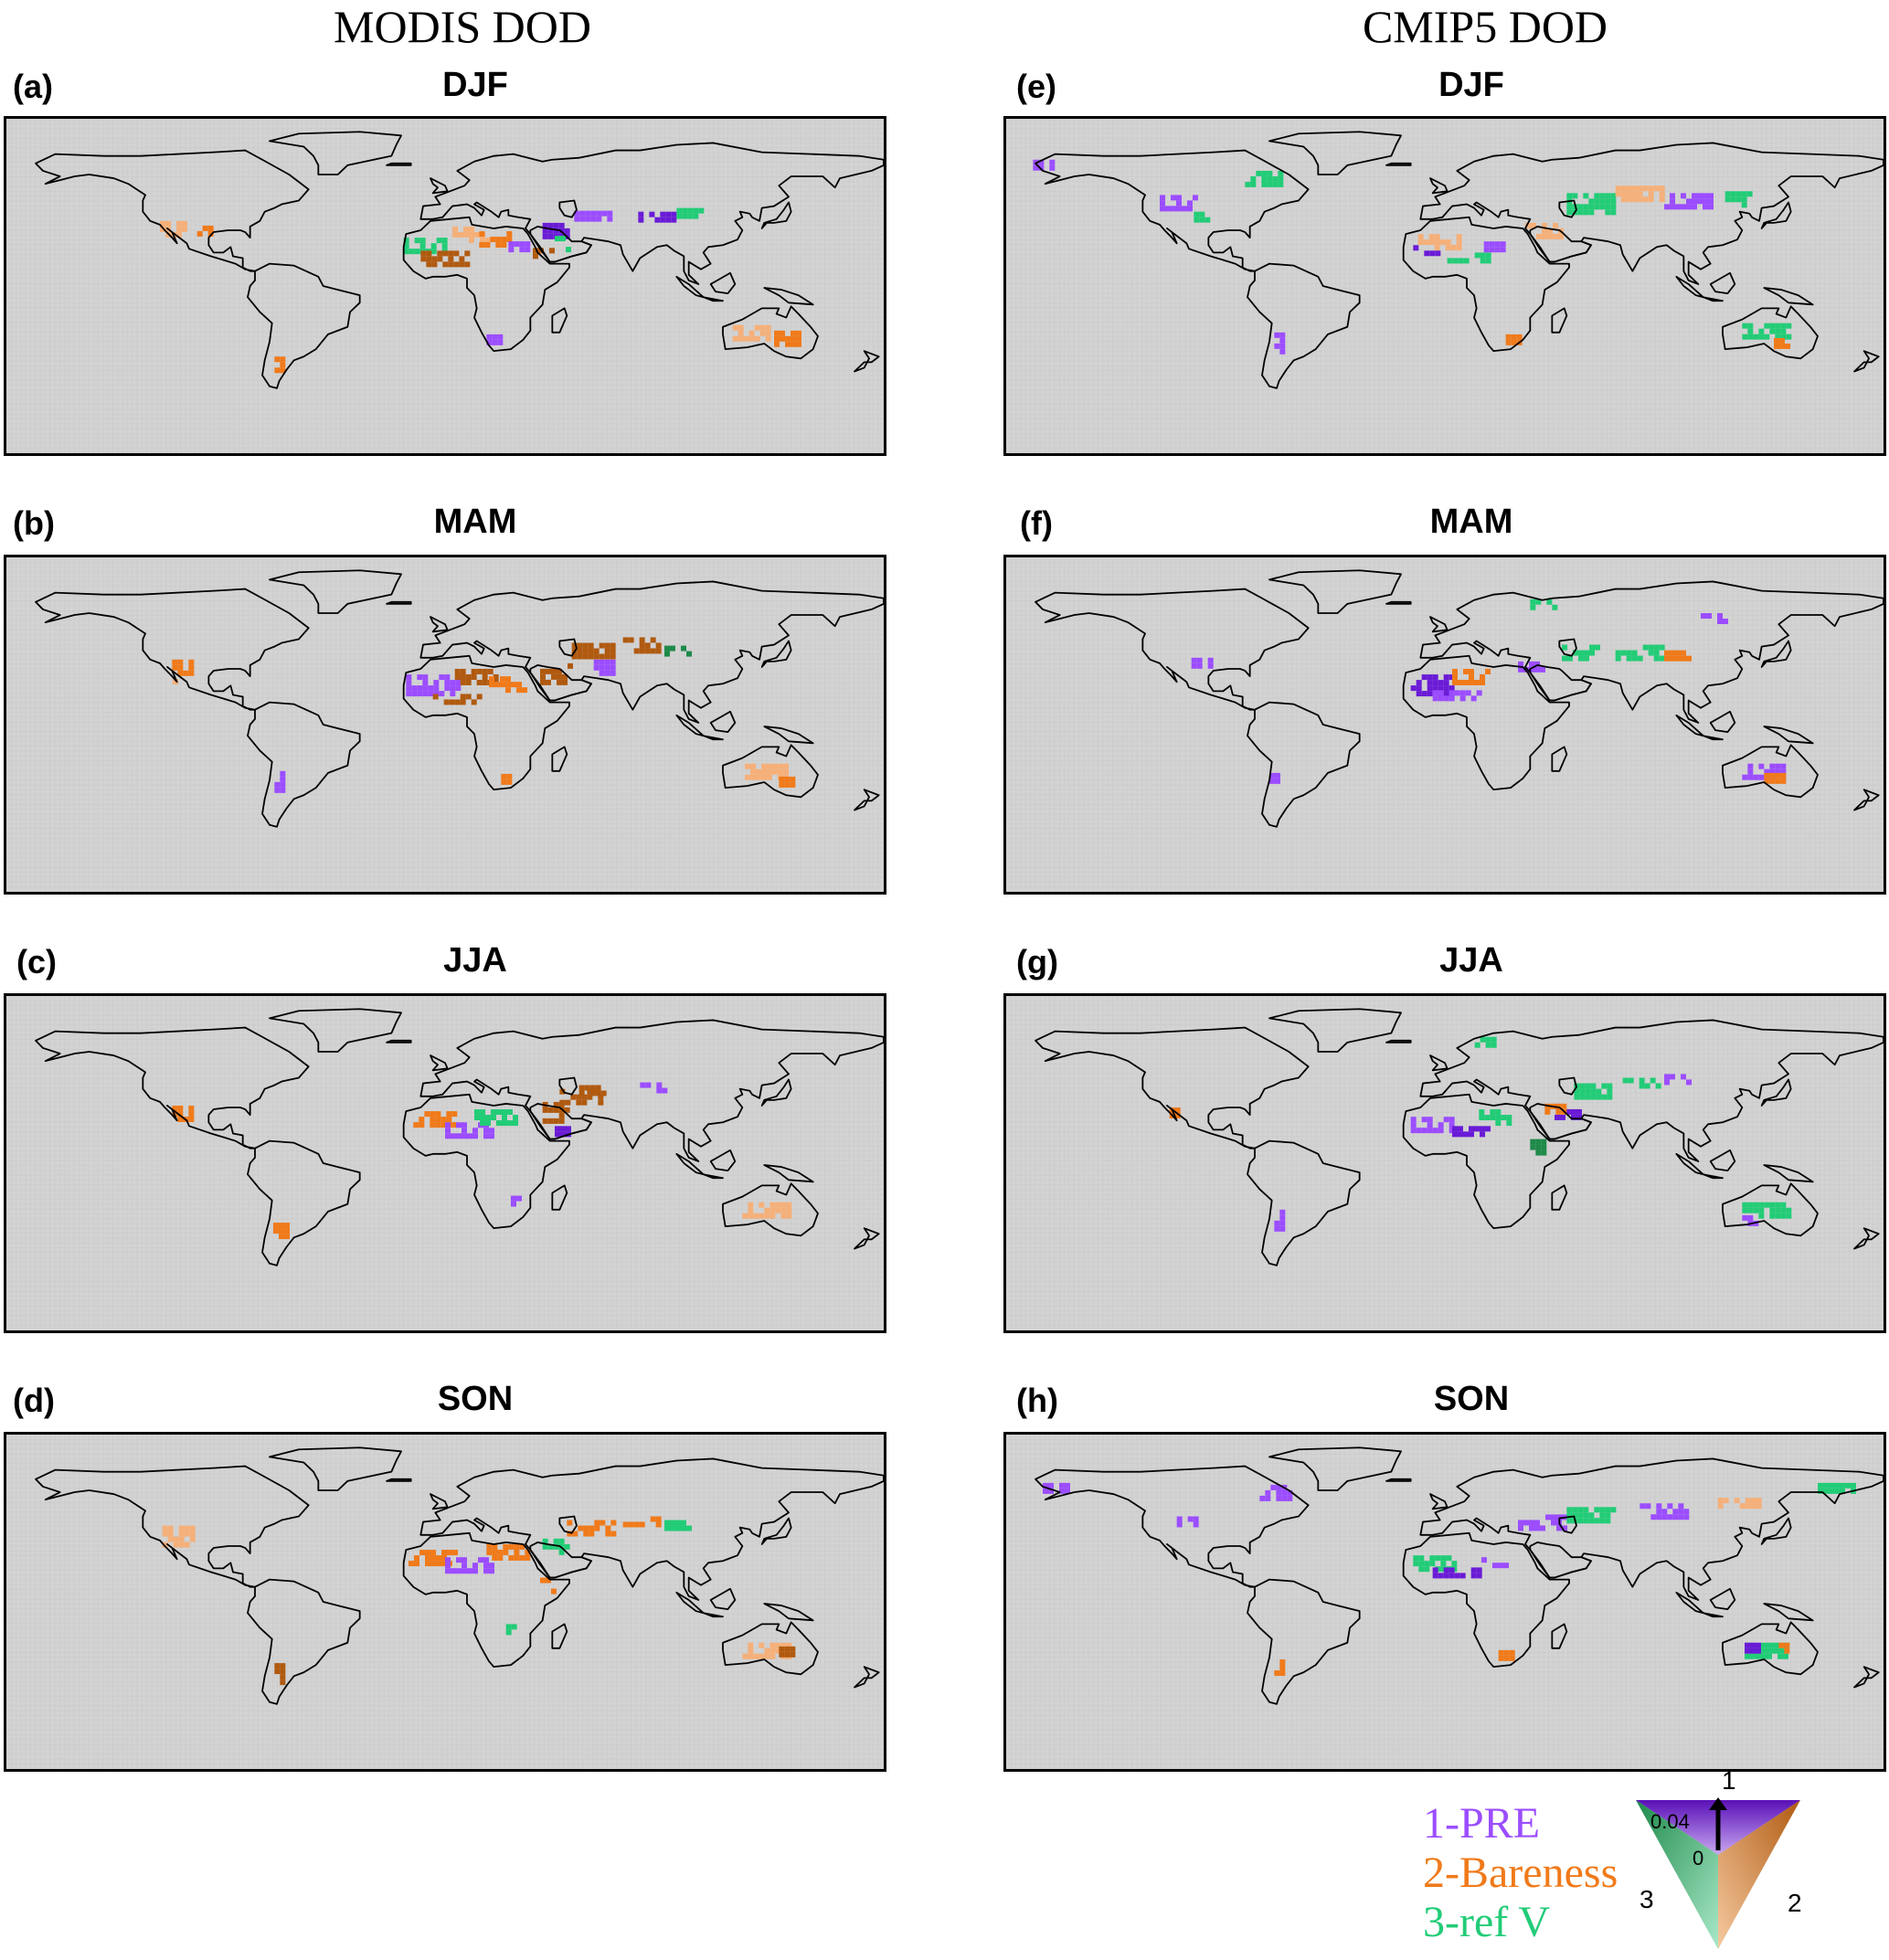 The width and height of the screenshot is (1889, 1960). Describe the element at coordinates (1036, 523) in the screenshot. I see `panel-letter-f: (f)` at that location.